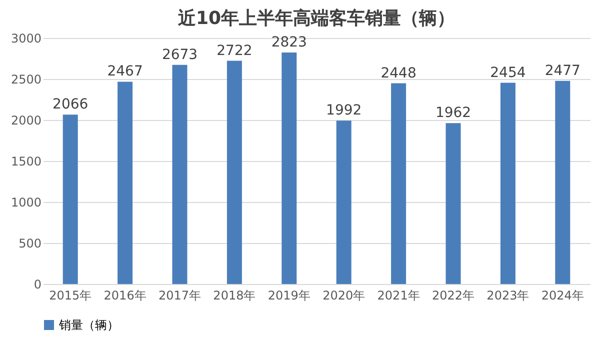 The height and width of the screenshot is (341, 600). I want to click on x-tick-label: 2015年, so click(70, 295).